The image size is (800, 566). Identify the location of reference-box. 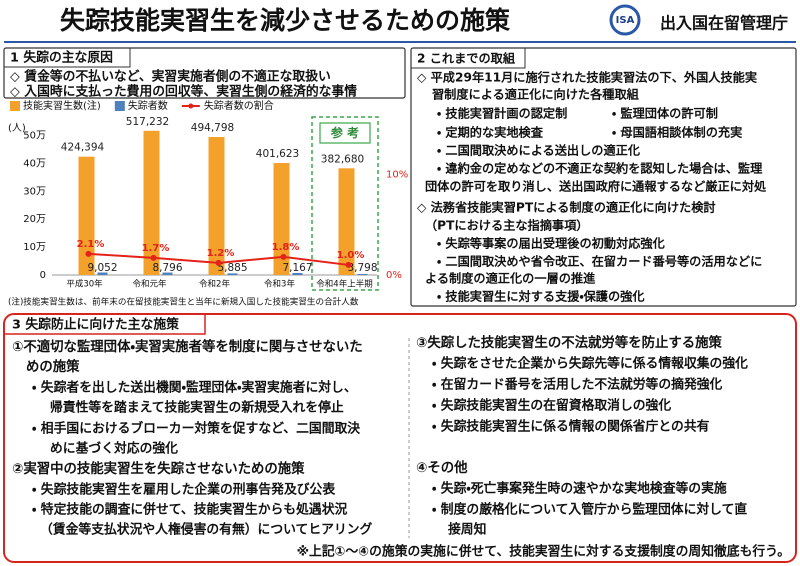
(345, 133).